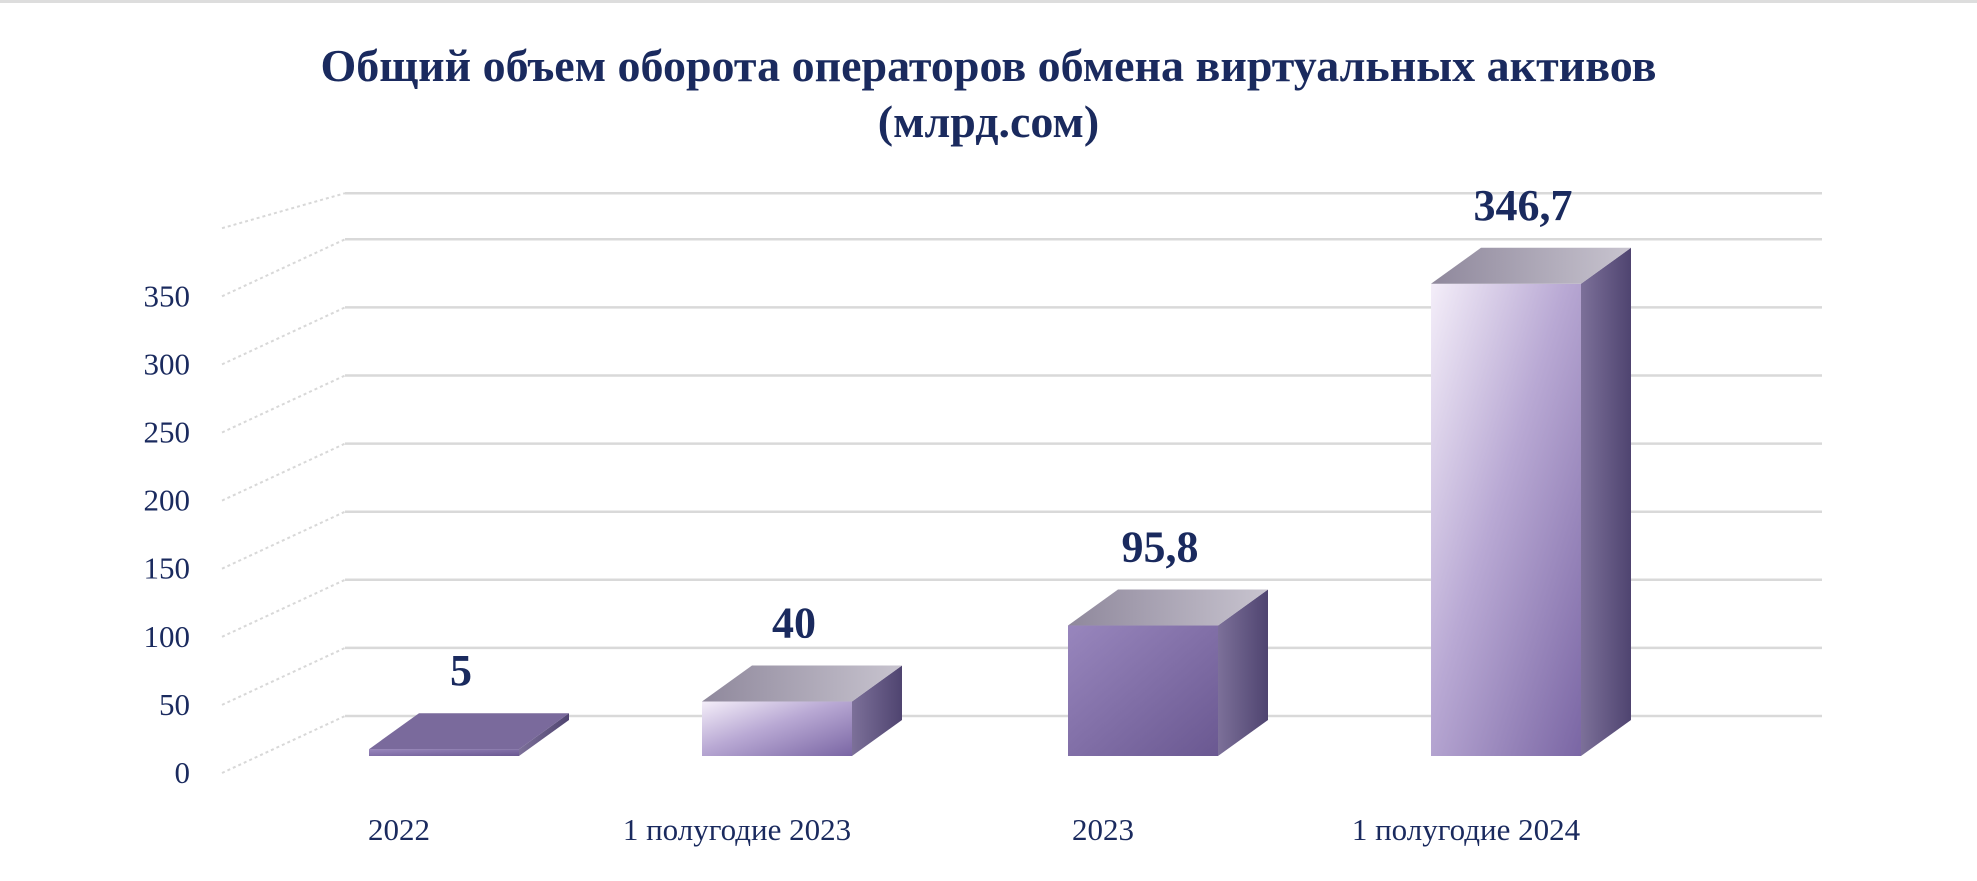  Describe the element at coordinates (461, 670) in the screenshot. I see `data-label: 5` at that location.